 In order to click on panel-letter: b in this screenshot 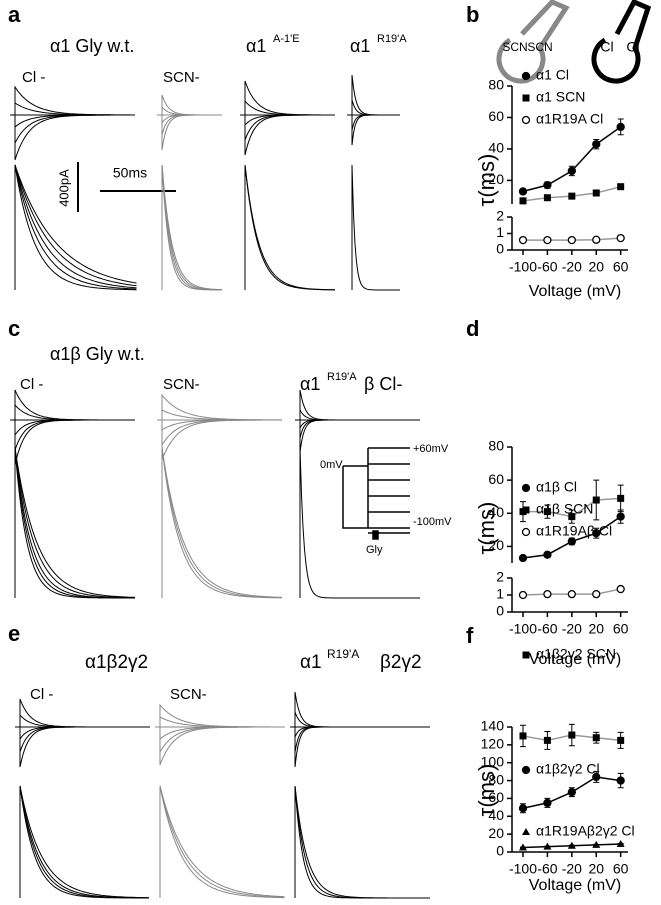, I will do `click(472, 14)`.